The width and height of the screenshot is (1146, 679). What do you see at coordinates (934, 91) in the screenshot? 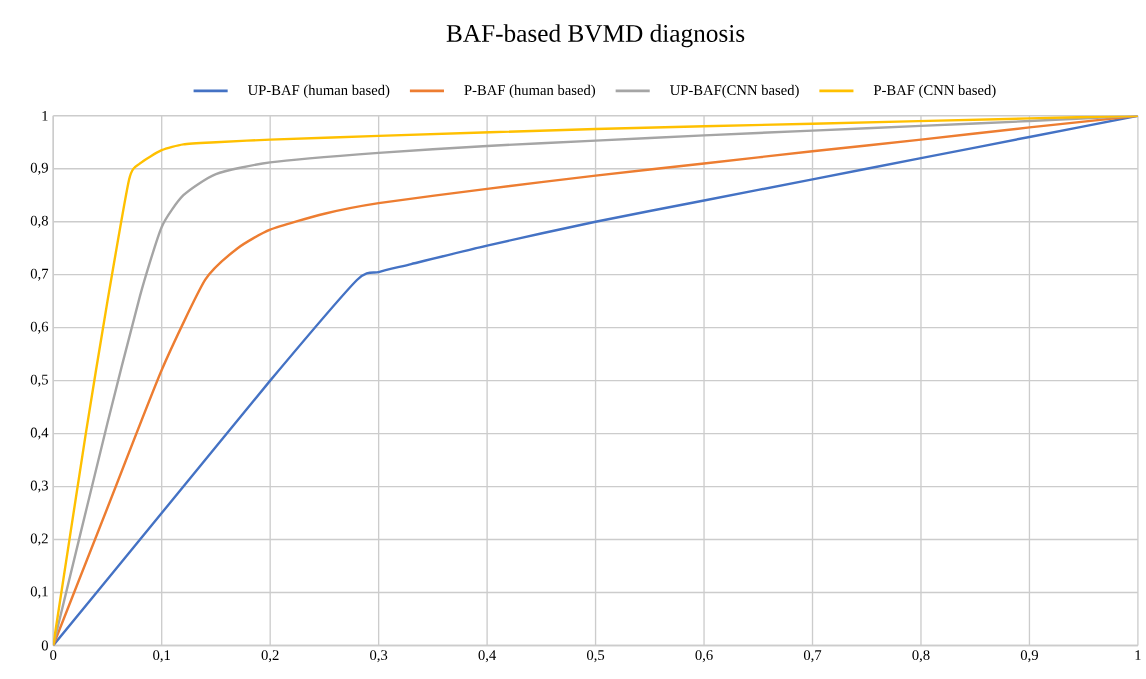
I see `legend-label: P-BAF (CNN based)` at bounding box center [934, 91].